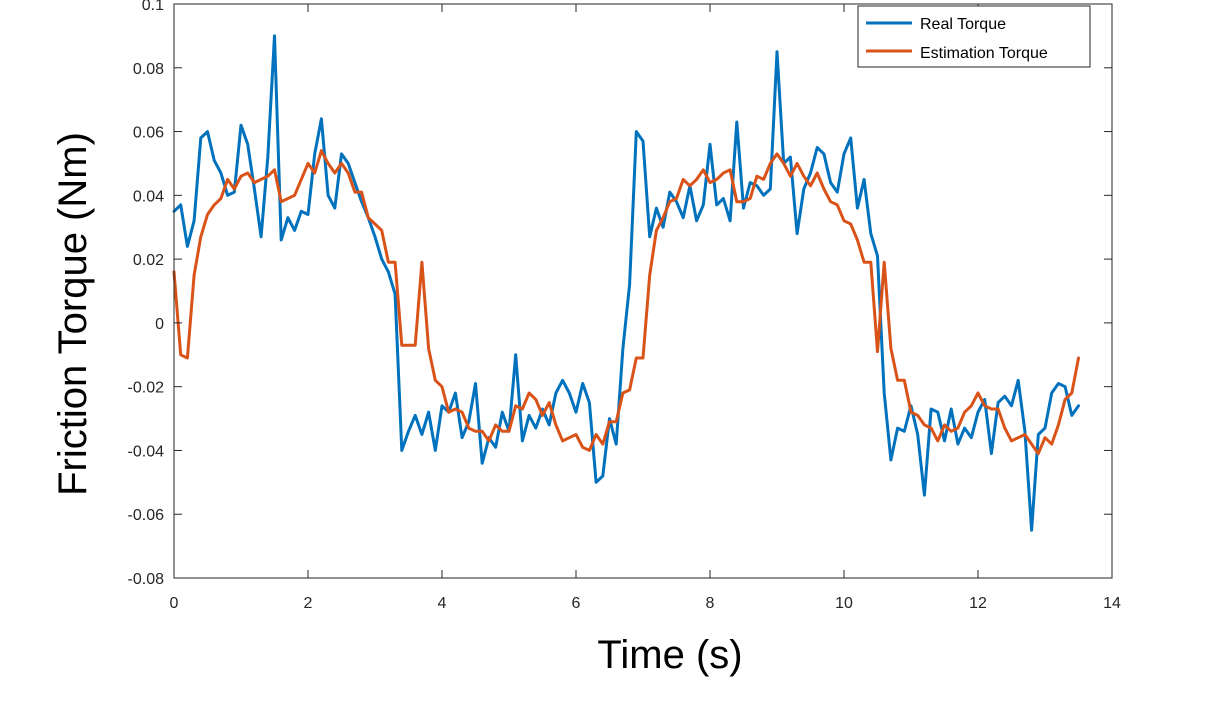 The height and width of the screenshot is (715, 1228). Describe the element at coordinates (148, 133) in the screenshot. I see `y-tick-label: 0.06` at that location.